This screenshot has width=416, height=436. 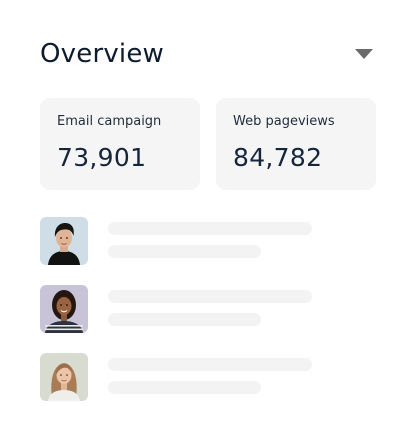 What do you see at coordinates (208, 54) in the screenshot?
I see `card-header: Overview` at bounding box center [208, 54].